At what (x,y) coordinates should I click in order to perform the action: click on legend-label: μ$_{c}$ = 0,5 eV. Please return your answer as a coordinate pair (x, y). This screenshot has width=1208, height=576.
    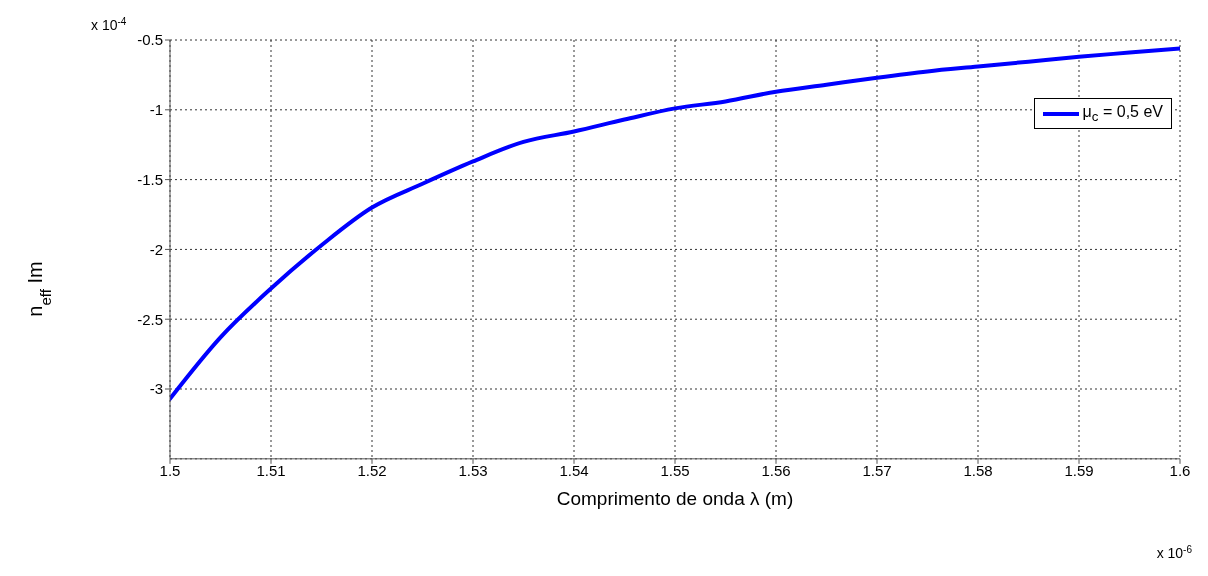
    Looking at the image, I should click on (1122, 114).